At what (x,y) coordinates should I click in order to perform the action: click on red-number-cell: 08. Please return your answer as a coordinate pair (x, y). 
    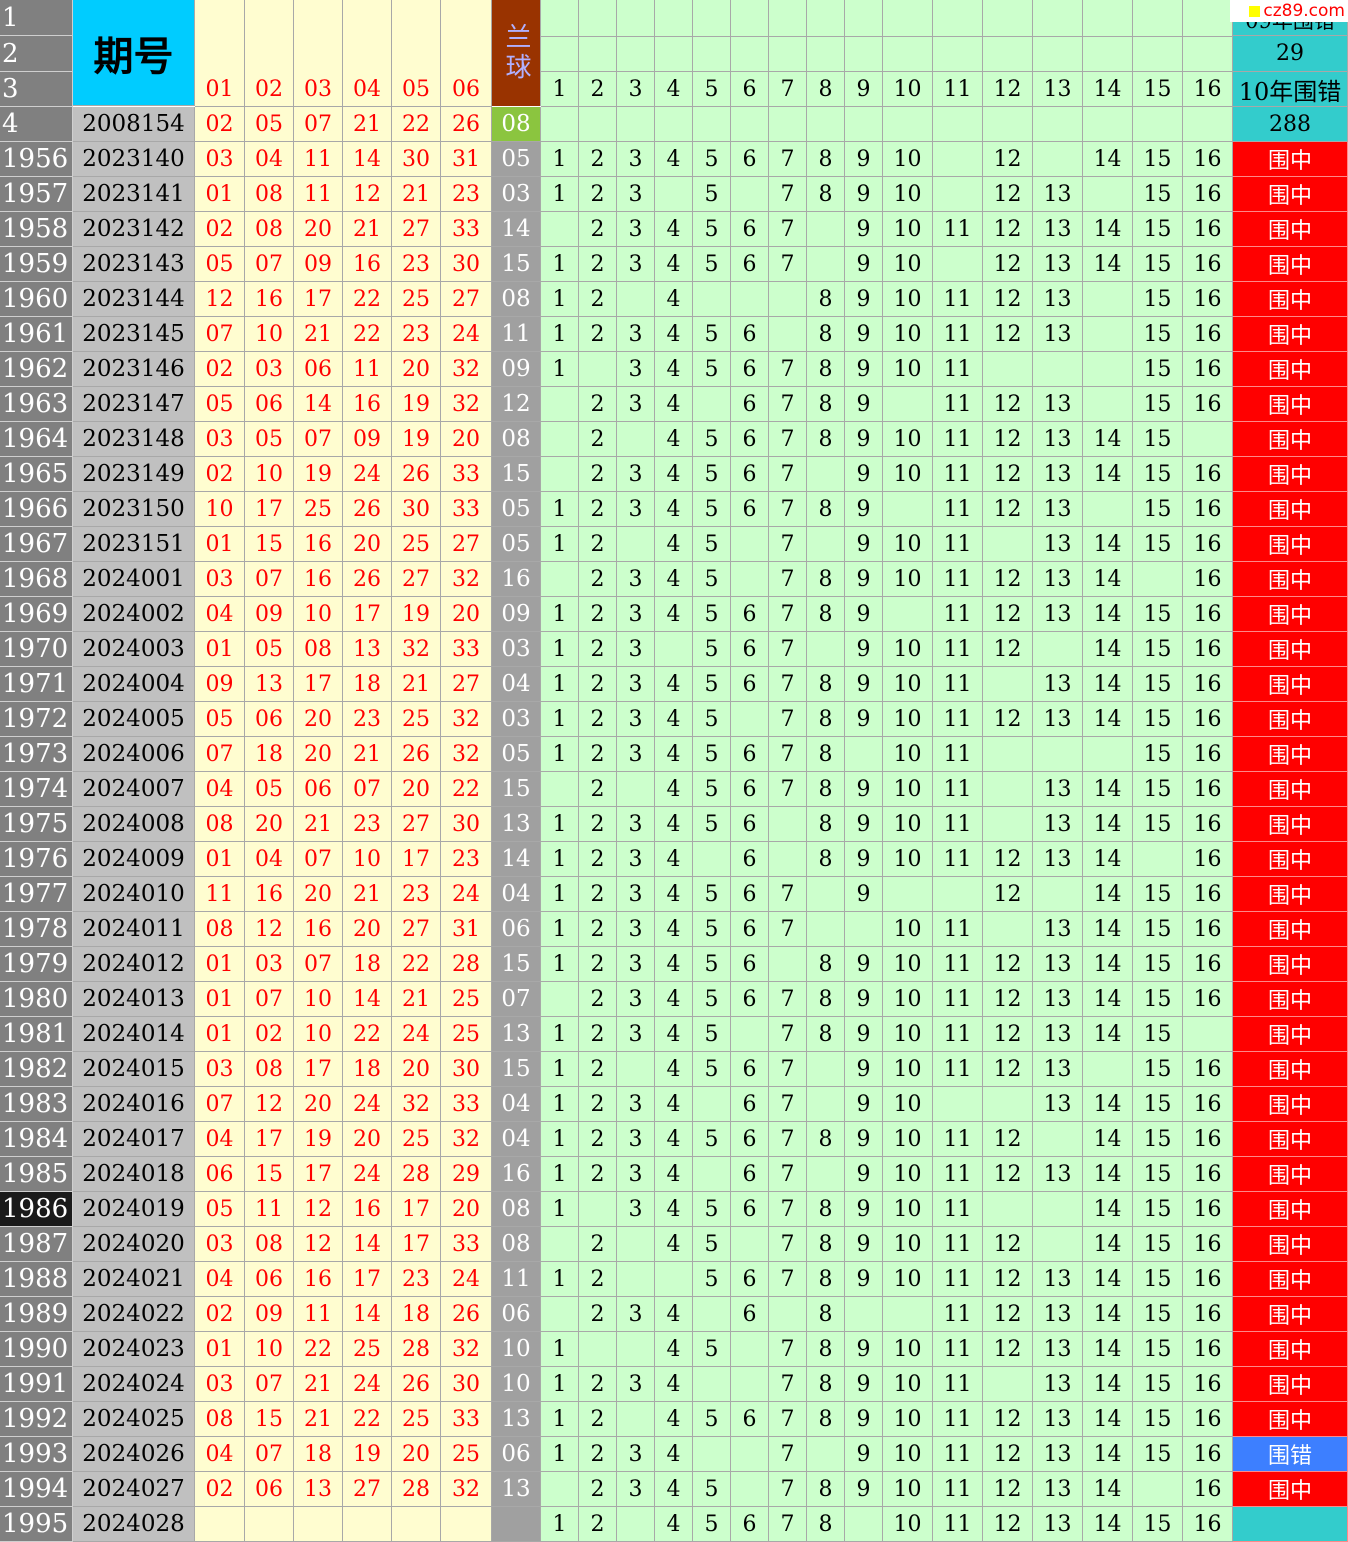
    Looking at the image, I should click on (269, 229).